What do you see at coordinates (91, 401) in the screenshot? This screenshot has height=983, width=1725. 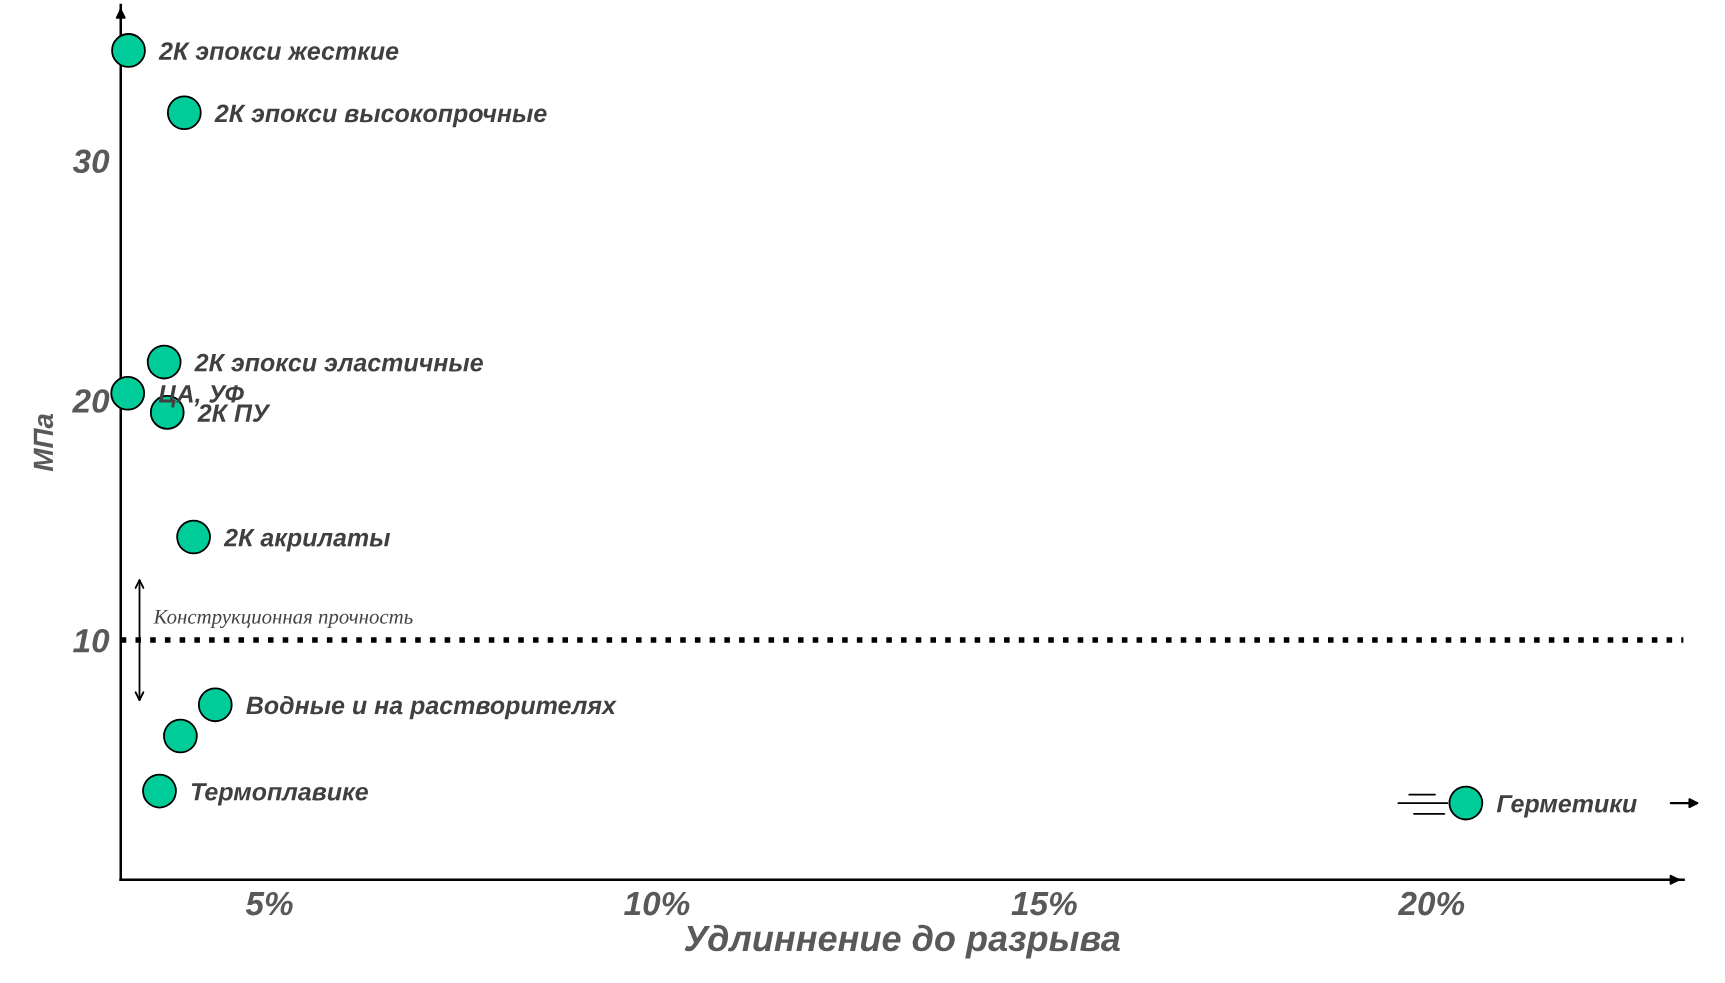 I see `y-tick-label: 20` at bounding box center [91, 401].